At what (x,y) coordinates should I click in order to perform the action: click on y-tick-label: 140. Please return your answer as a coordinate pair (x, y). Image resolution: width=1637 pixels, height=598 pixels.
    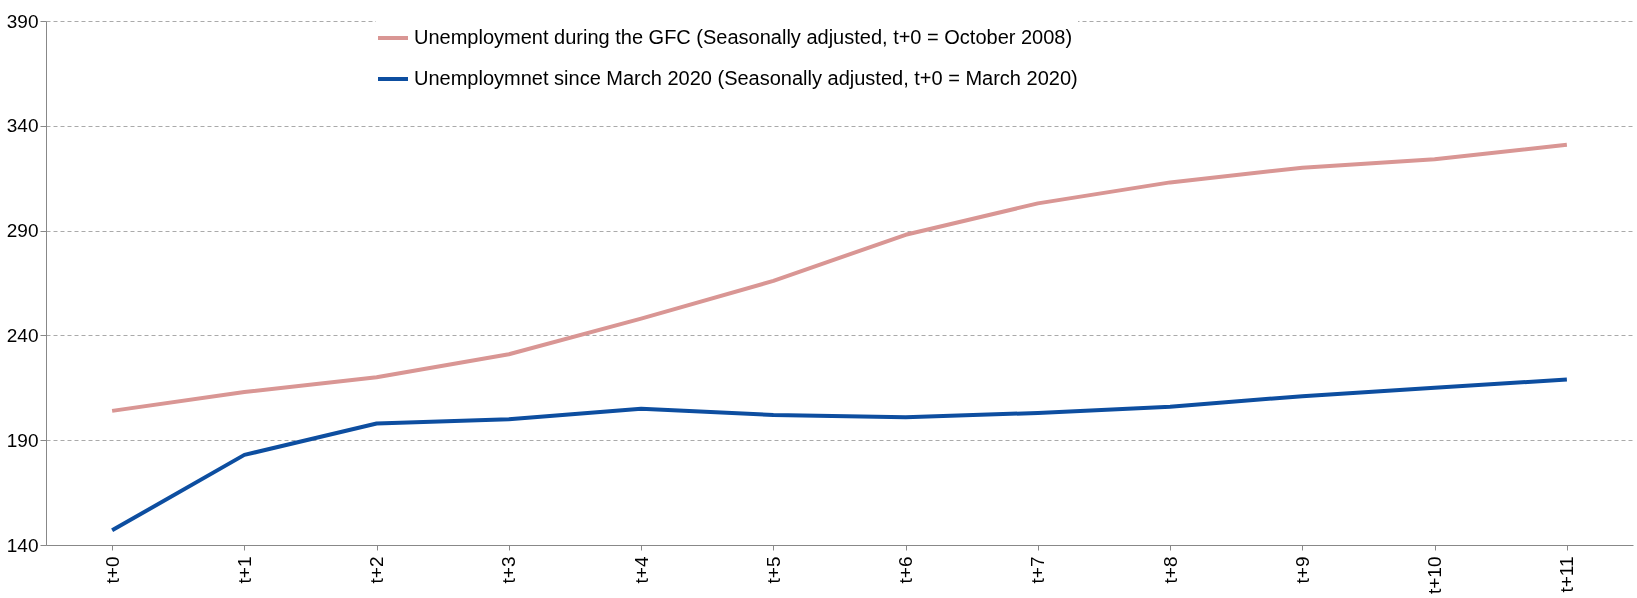
    Looking at the image, I should click on (22, 545).